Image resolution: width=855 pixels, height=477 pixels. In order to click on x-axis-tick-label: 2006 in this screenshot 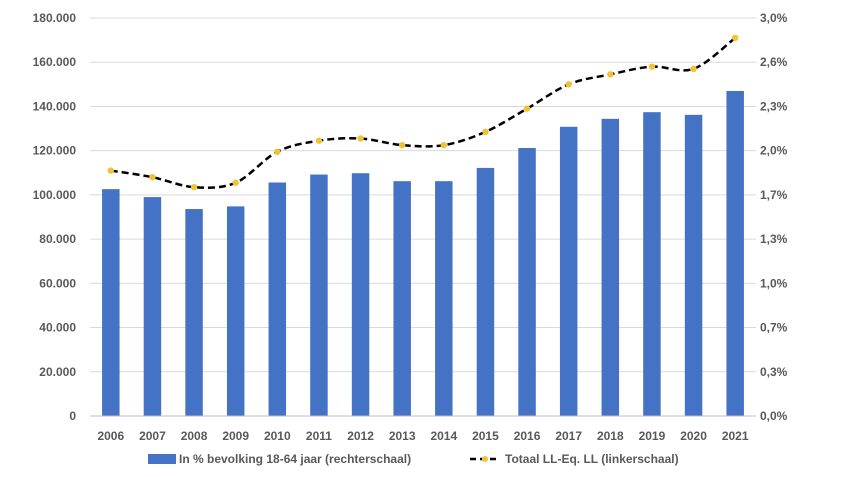, I will do `click(110, 436)`.